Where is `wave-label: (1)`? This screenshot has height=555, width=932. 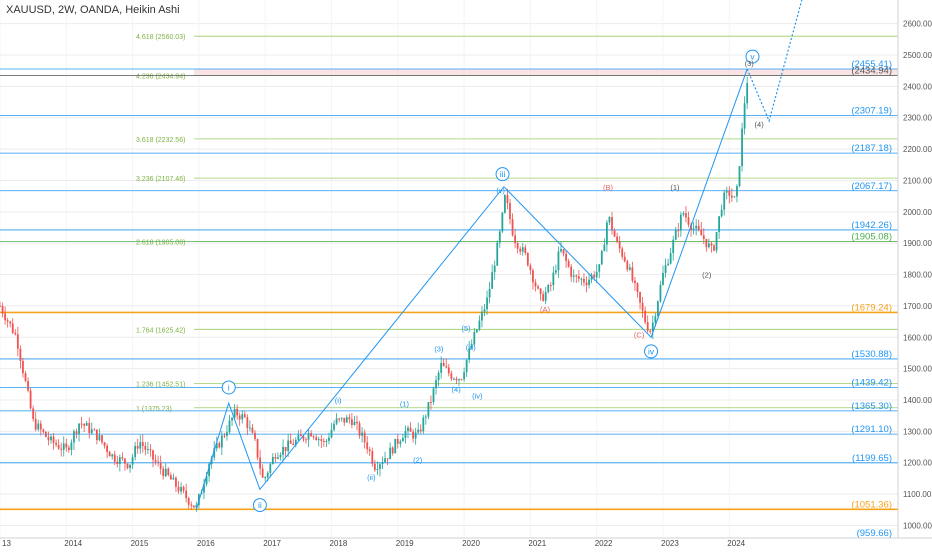
wave-label: (1) is located at coordinates (675, 187).